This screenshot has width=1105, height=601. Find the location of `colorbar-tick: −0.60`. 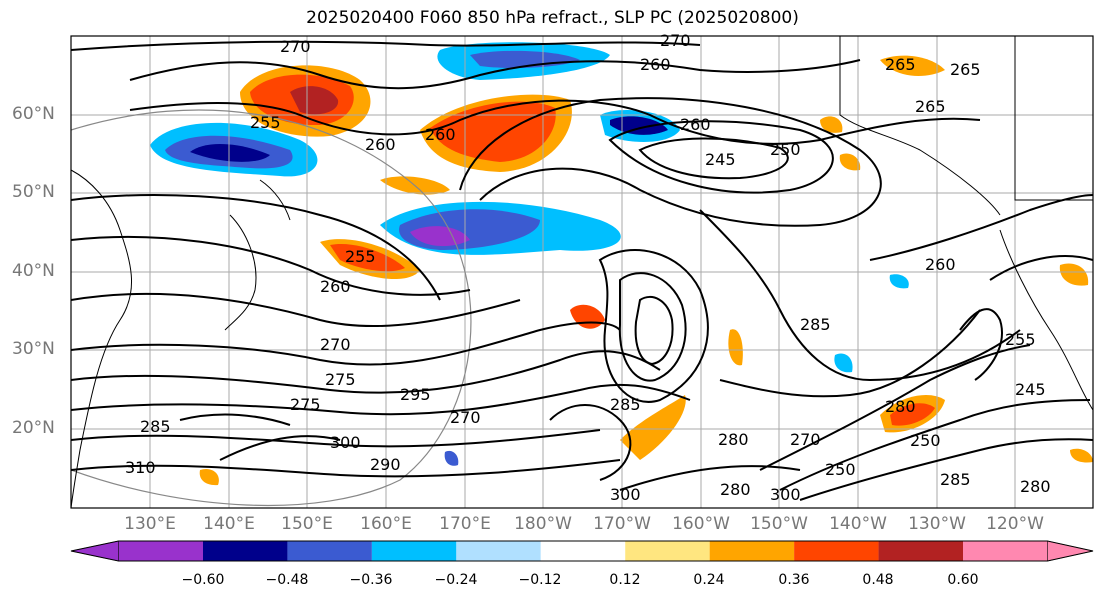

colorbar-tick: −0.60 is located at coordinates (203, 580).